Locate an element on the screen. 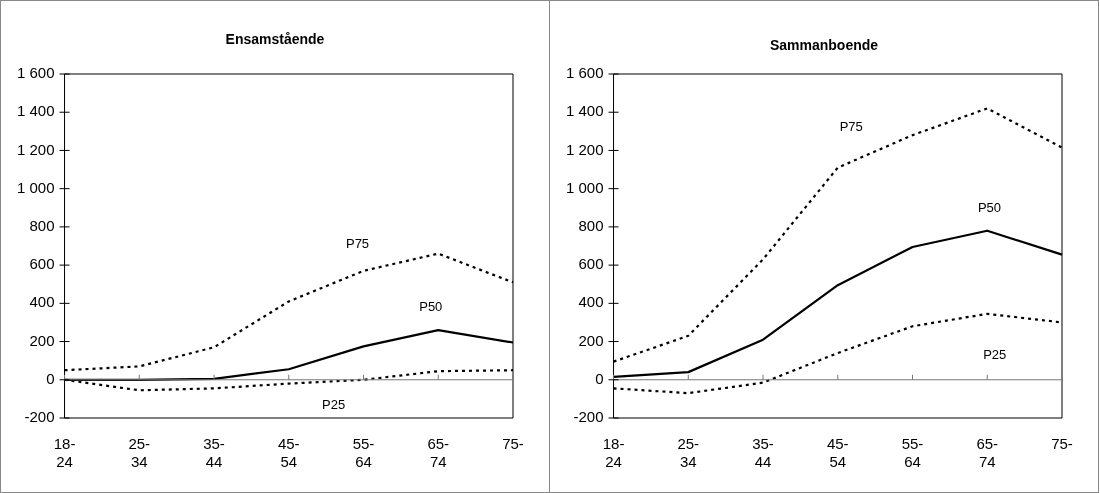 The width and height of the screenshot is (1100, 493). chart-title: Sammanboende is located at coordinates (824, 45).